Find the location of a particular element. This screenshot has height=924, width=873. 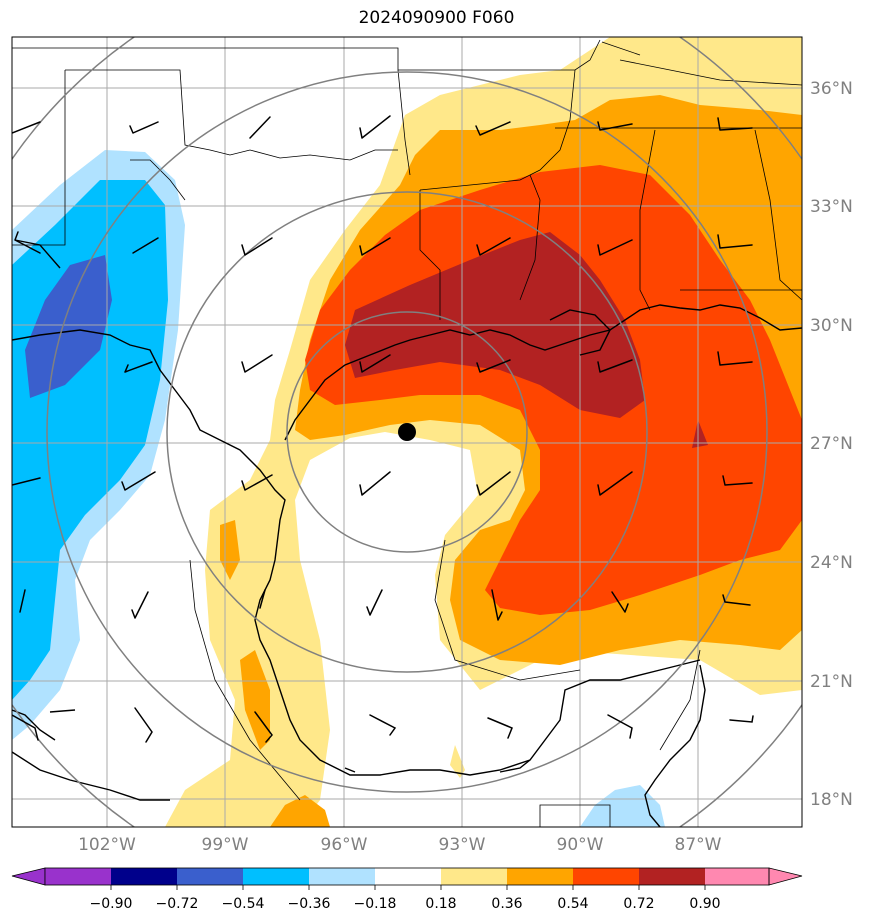

anomaly-fill-light-blue-se is located at coordinates (622, 806).